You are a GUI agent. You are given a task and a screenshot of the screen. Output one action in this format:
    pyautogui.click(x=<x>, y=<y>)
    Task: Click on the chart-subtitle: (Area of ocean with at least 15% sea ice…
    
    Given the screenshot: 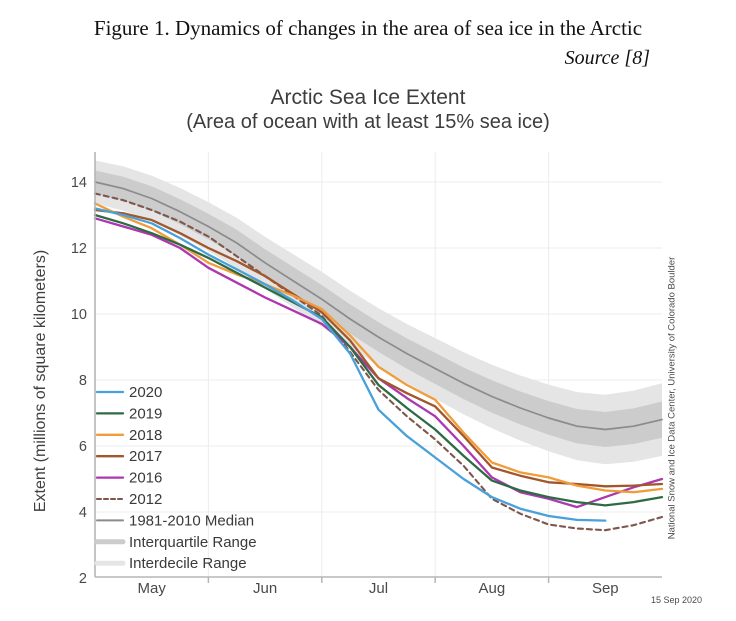 What is the action you would take?
    pyautogui.click(x=368, y=122)
    